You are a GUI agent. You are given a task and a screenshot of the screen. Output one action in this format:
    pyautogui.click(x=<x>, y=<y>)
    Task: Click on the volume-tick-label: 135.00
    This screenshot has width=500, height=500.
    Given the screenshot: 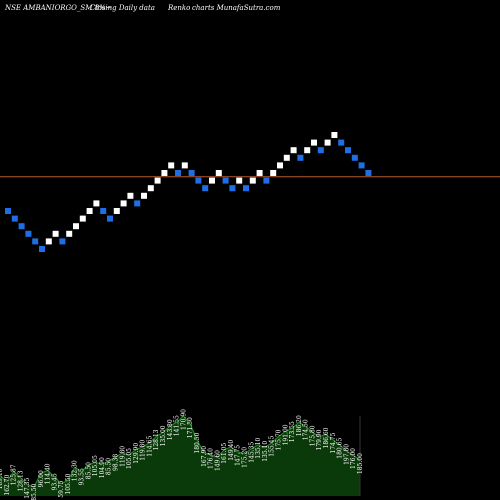 What is the action you would take?
    pyautogui.click(x=163, y=435)
    